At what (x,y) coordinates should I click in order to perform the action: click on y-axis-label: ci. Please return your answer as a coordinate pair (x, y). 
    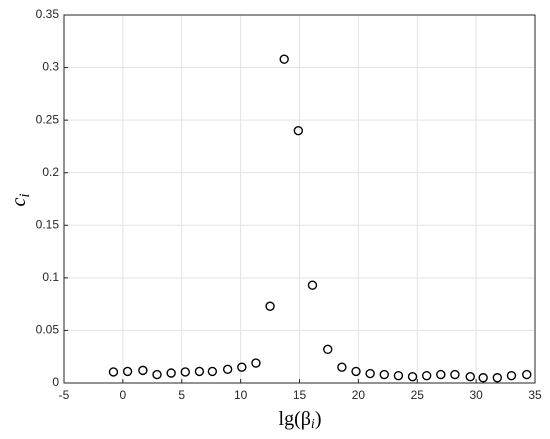
    Looking at the image, I should click on (21, 199).